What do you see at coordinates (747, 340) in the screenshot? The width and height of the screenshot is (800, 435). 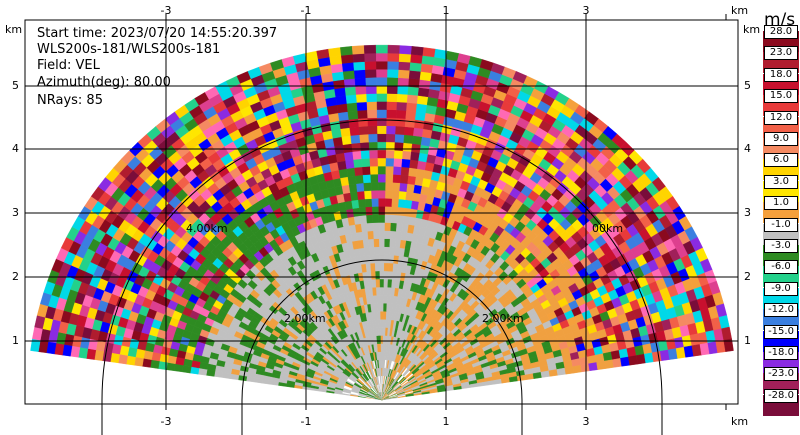 I see `y-tick-right-1: 1` at bounding box center [747, 340].